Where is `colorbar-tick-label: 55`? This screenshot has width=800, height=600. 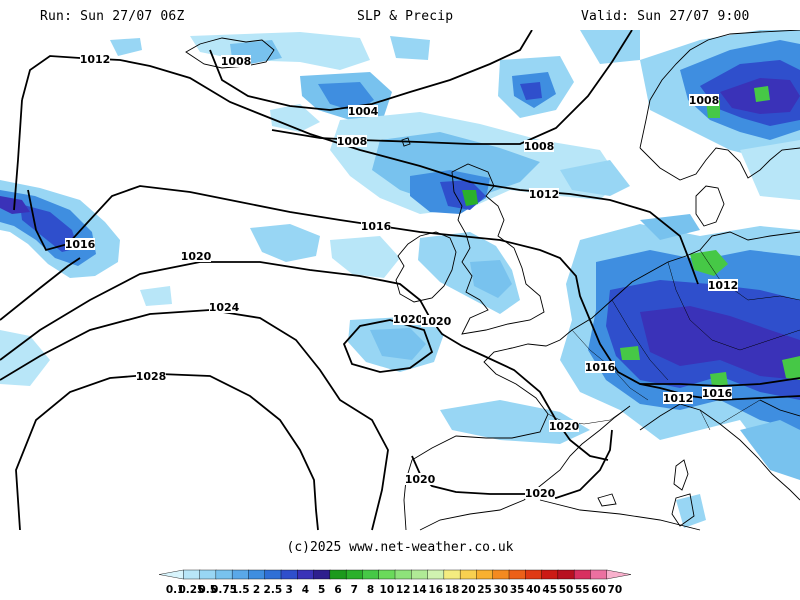
colorbar-tick-label: 55 is located at coordinates (582, 590).